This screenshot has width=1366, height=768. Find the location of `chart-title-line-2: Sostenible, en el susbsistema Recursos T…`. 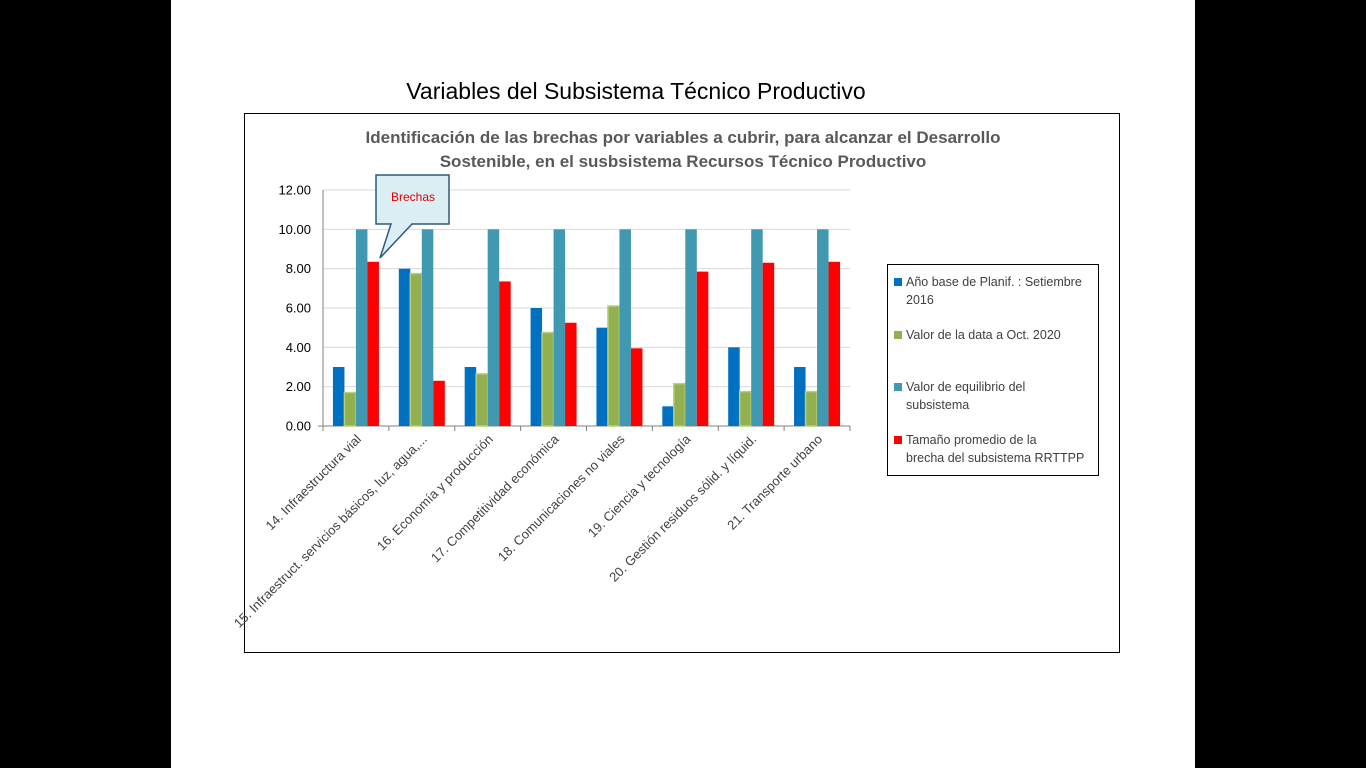

chart-title-line-2: Sostenible, en el susbsistema Recursos T… is located at coordinates (683, 161).